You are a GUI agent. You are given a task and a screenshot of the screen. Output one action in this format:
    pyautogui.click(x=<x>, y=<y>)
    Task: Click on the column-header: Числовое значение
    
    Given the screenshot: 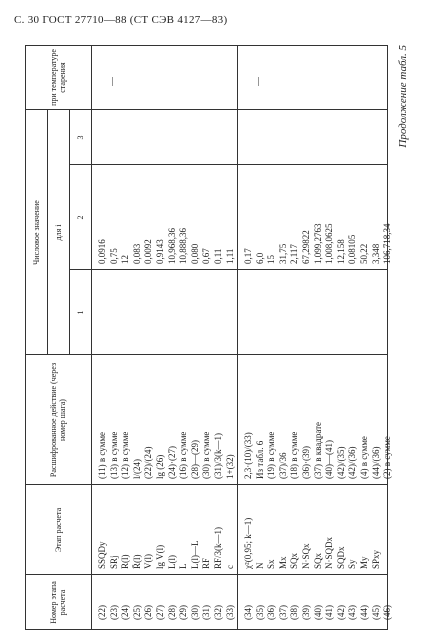 What is the action you would take?
    pyautogui.click(x=36, y=232)
    